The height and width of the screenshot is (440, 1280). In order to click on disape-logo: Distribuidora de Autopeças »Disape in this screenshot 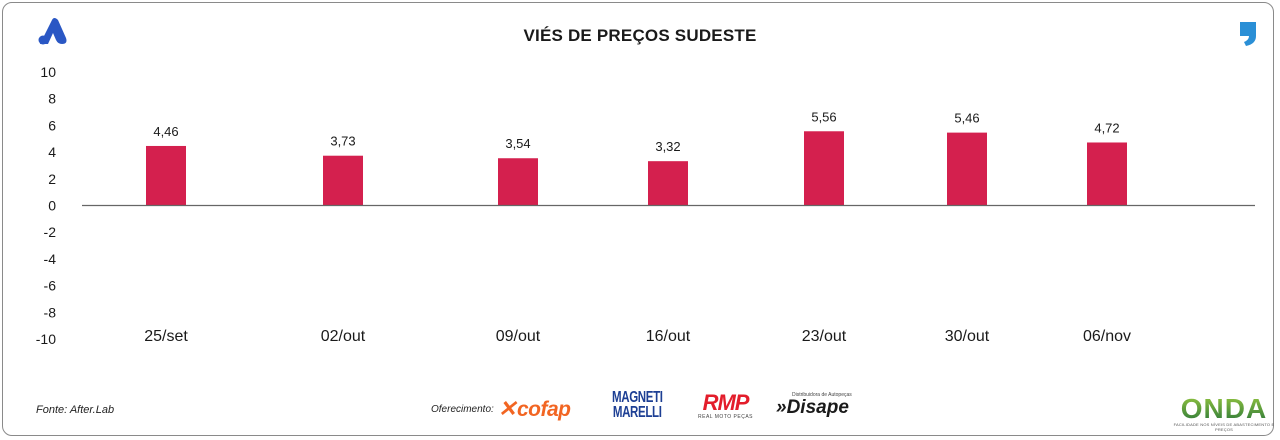, I will do `click(814, 405)`.